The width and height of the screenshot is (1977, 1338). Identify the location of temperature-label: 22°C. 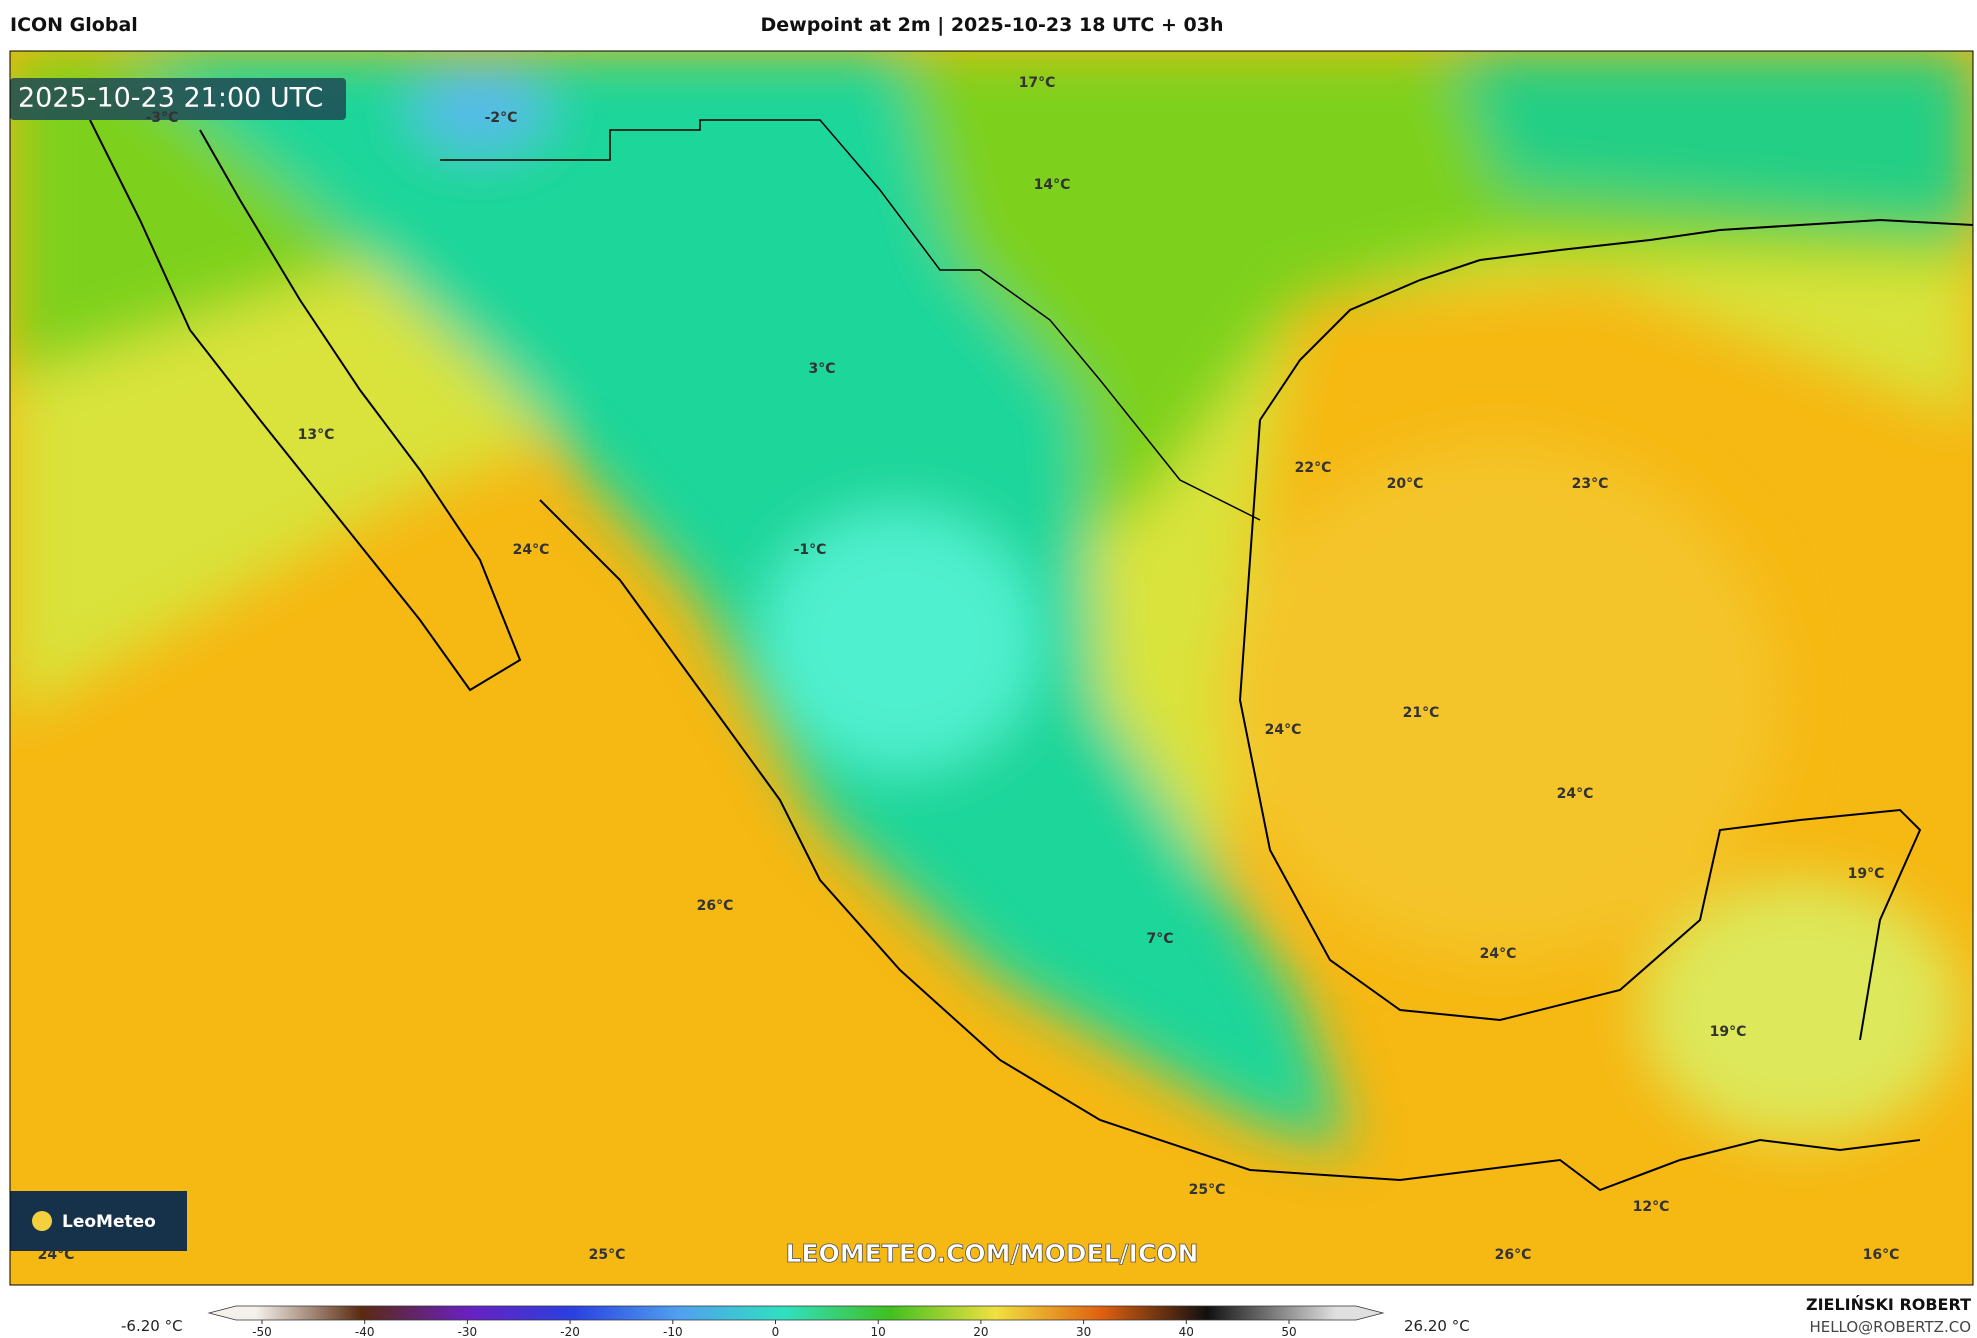
(1313, 468).